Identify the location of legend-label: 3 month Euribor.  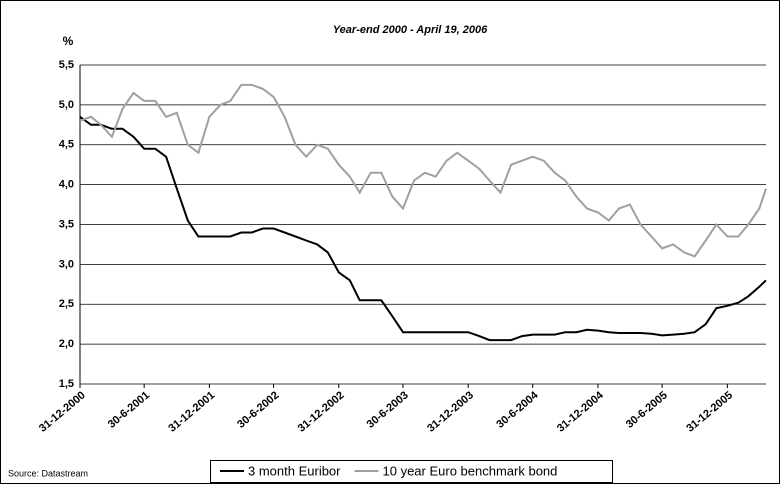
(294, 470).